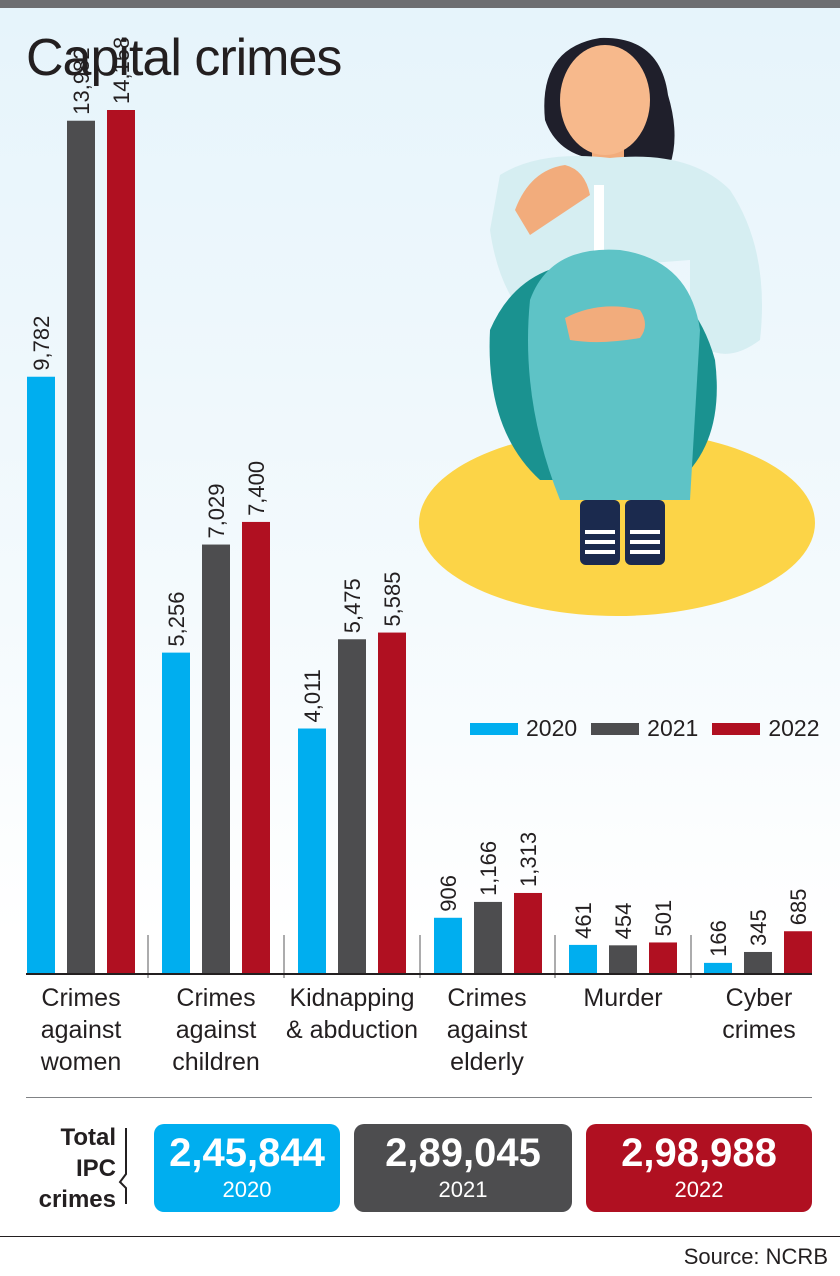 Image resolution: width=840 pixels, height=1276 pixels. I want to click on bar-children-2020, so click(176, 812).